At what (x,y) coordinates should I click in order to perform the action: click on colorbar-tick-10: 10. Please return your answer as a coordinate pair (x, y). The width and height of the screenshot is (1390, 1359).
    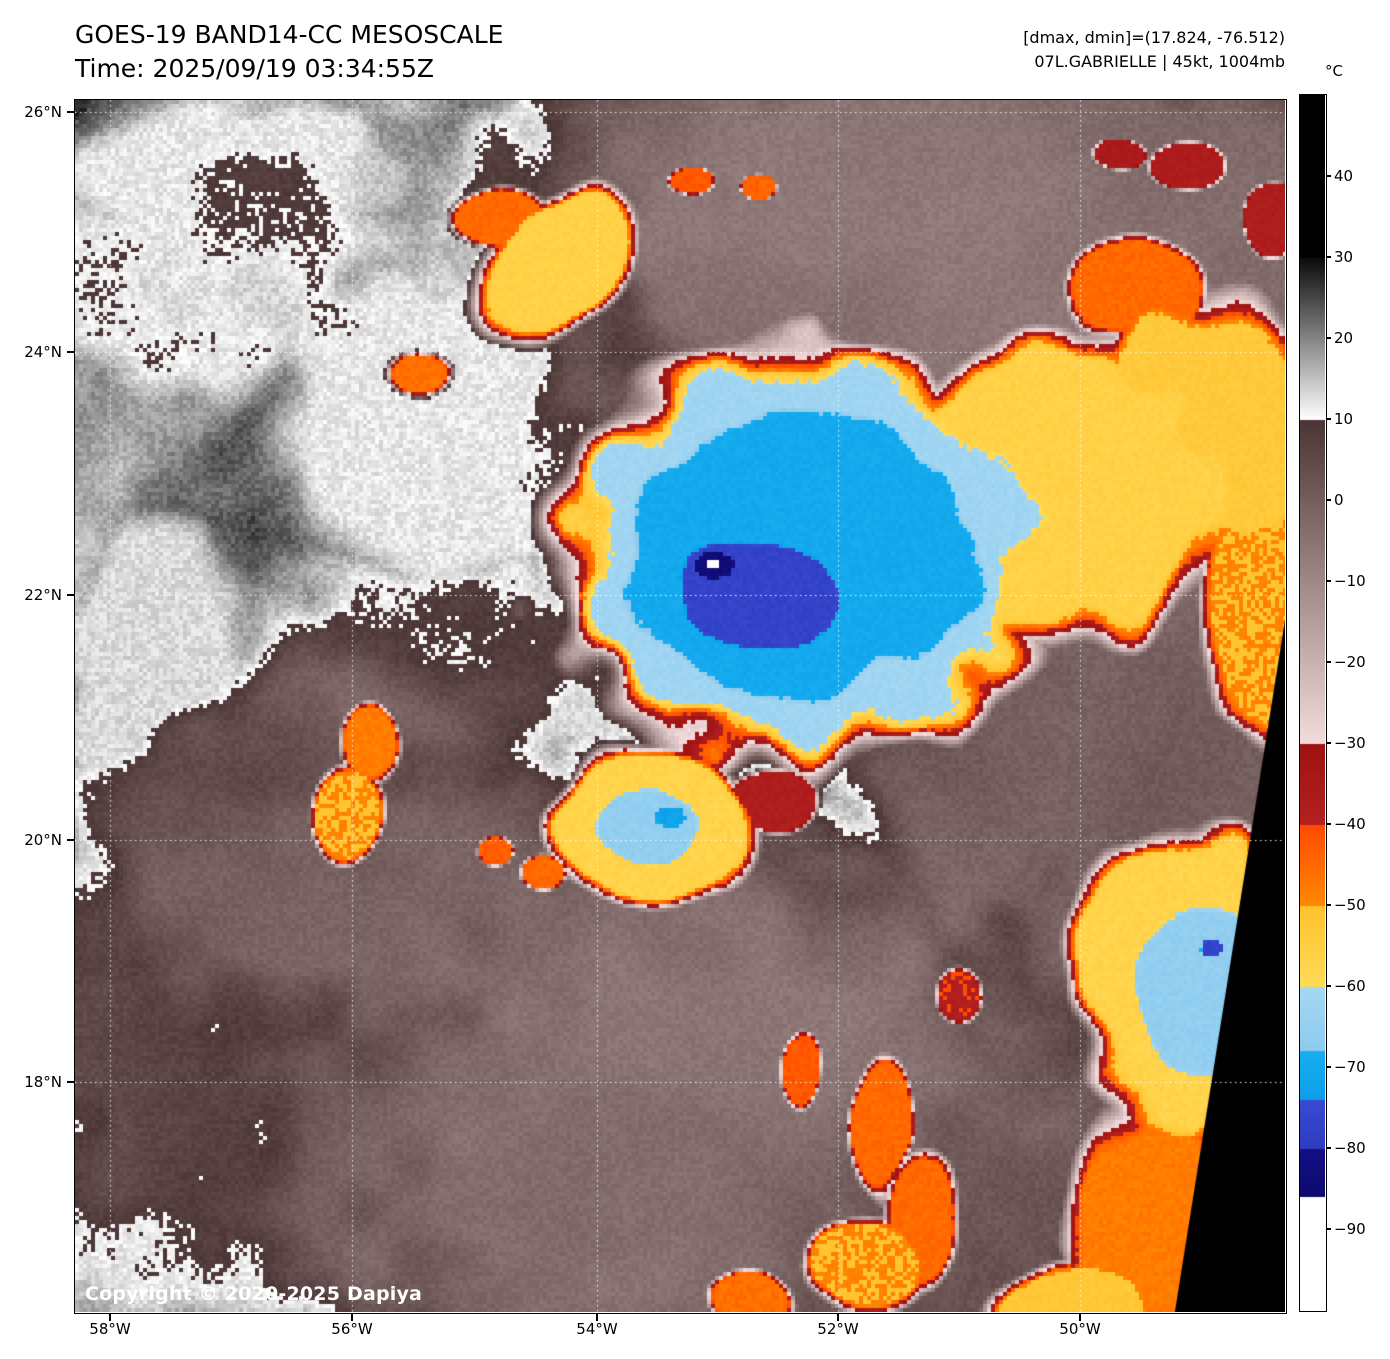
    Looking at the image, I should click on (1339, 419).